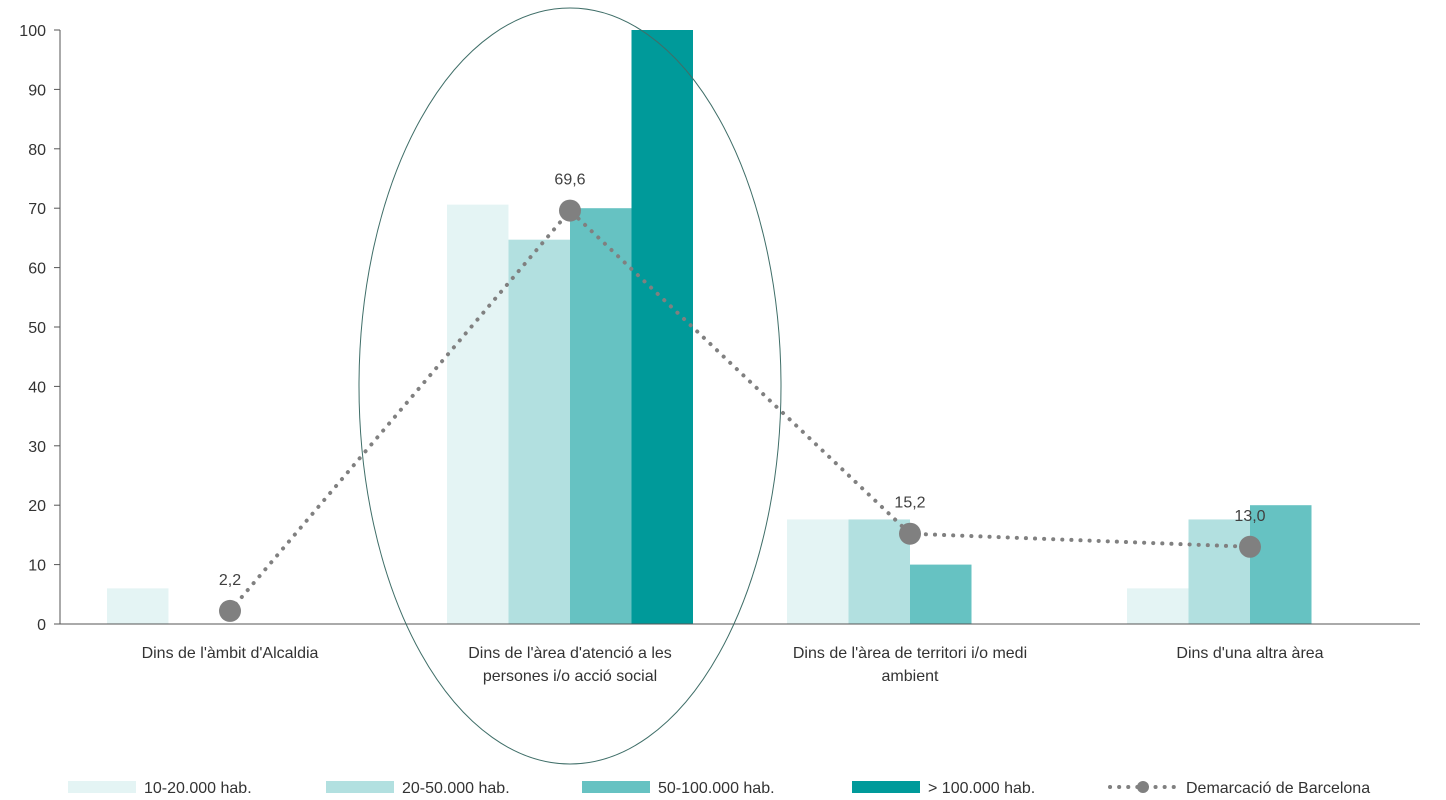  Describe the element at coordinates (41, 625) in the screenshot. I see `y-tick-label: 0` at that location.